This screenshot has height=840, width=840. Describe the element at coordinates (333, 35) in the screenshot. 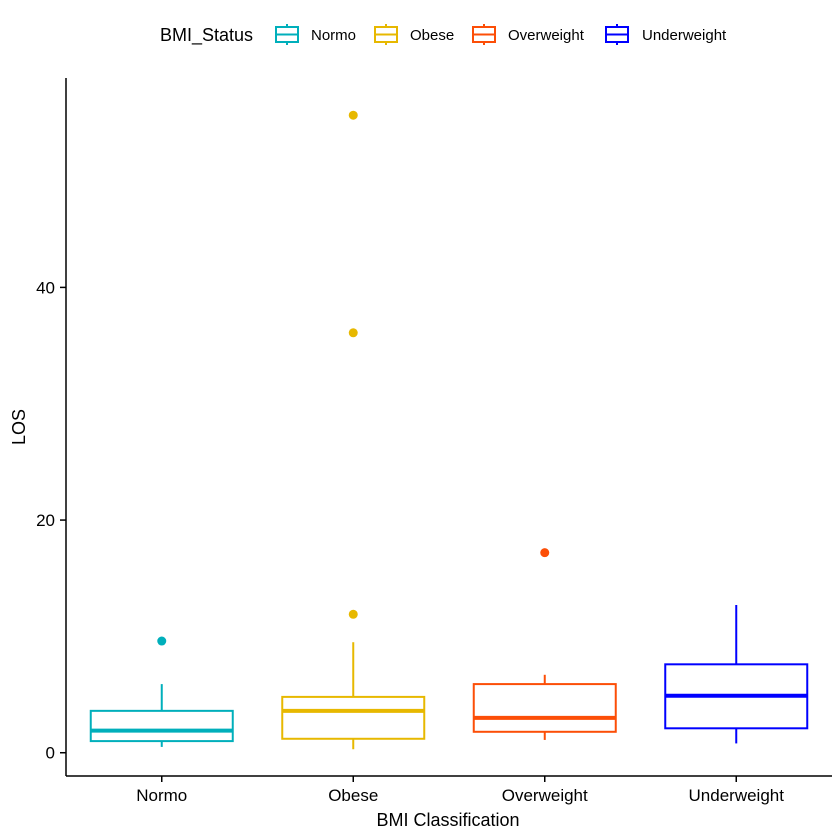

I see `legend-label-normo: Normo` at that location.